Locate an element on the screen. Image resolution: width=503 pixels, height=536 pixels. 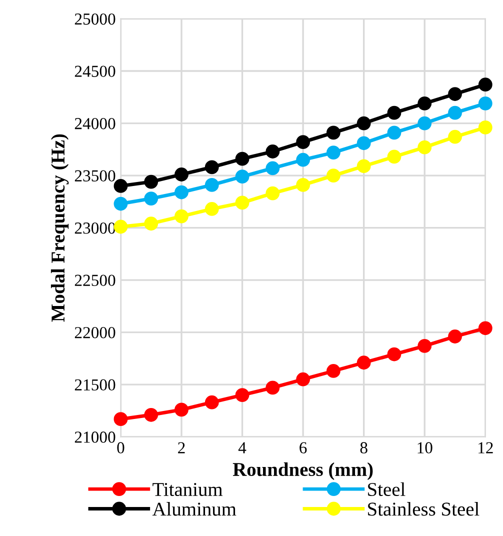
legend-label: Aluminum is located at coordinates (194, 509).